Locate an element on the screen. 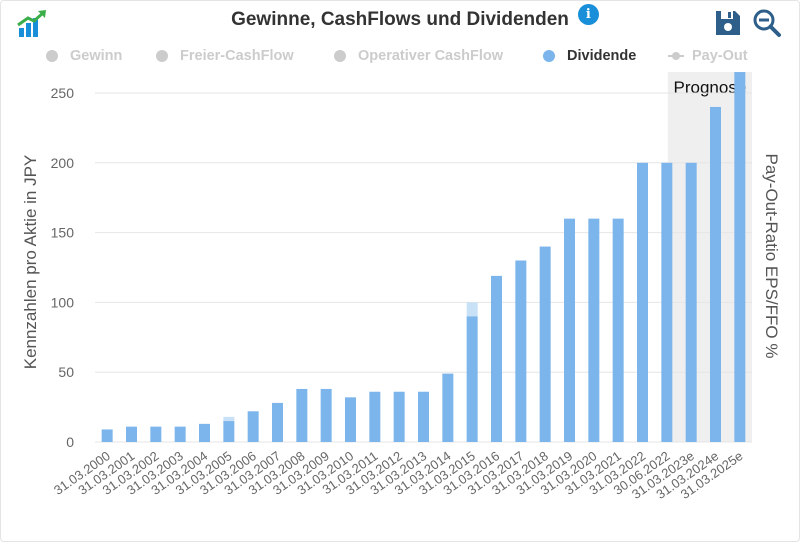 This screenshot has width=800, height=542. y-tick-label: 0 is located at coordinates (70, 442).